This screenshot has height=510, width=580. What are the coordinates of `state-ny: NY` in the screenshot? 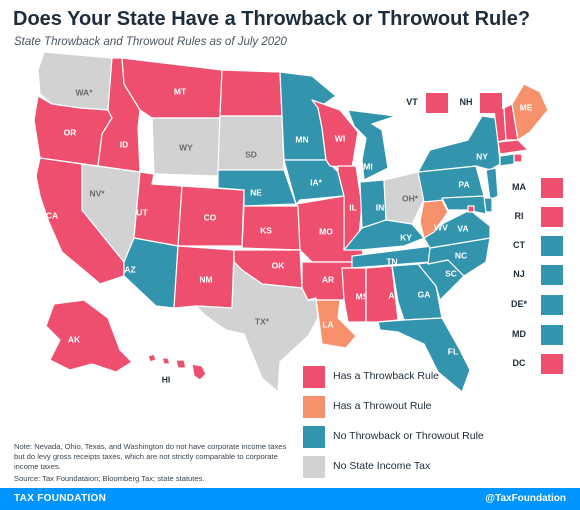 It's located at (459, 144).